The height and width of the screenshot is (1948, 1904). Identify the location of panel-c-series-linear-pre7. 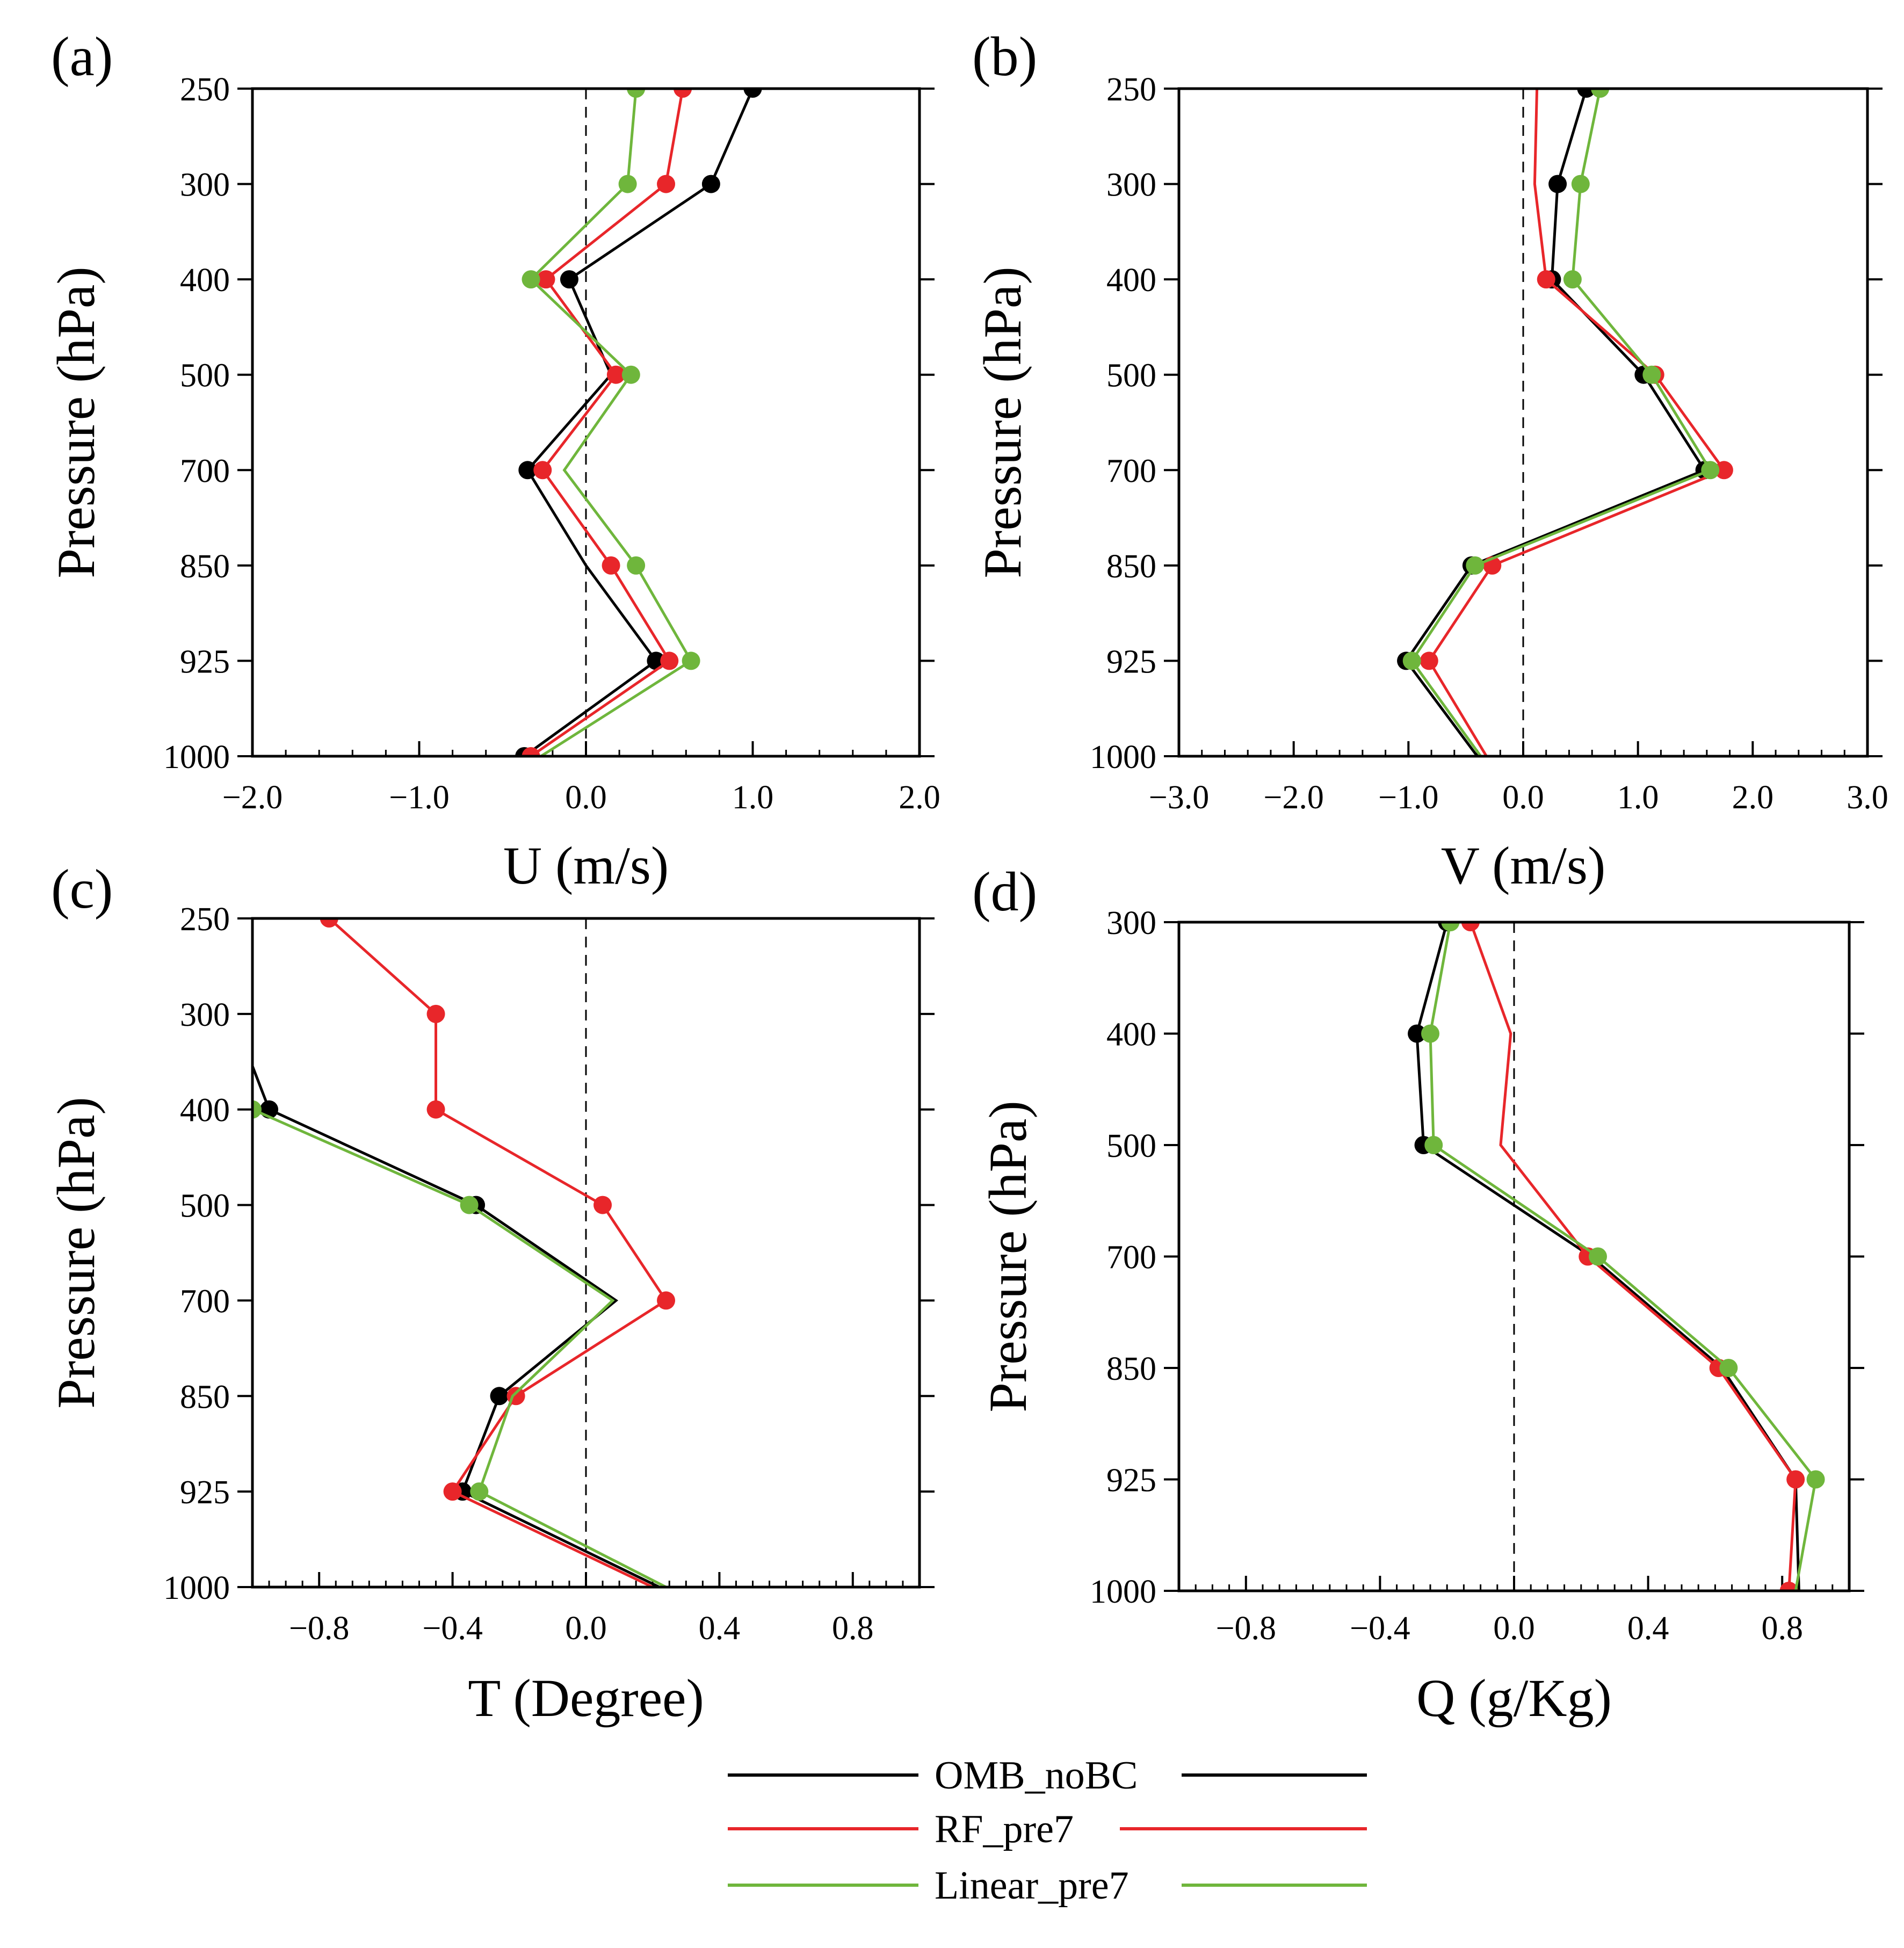
(459, 1343).